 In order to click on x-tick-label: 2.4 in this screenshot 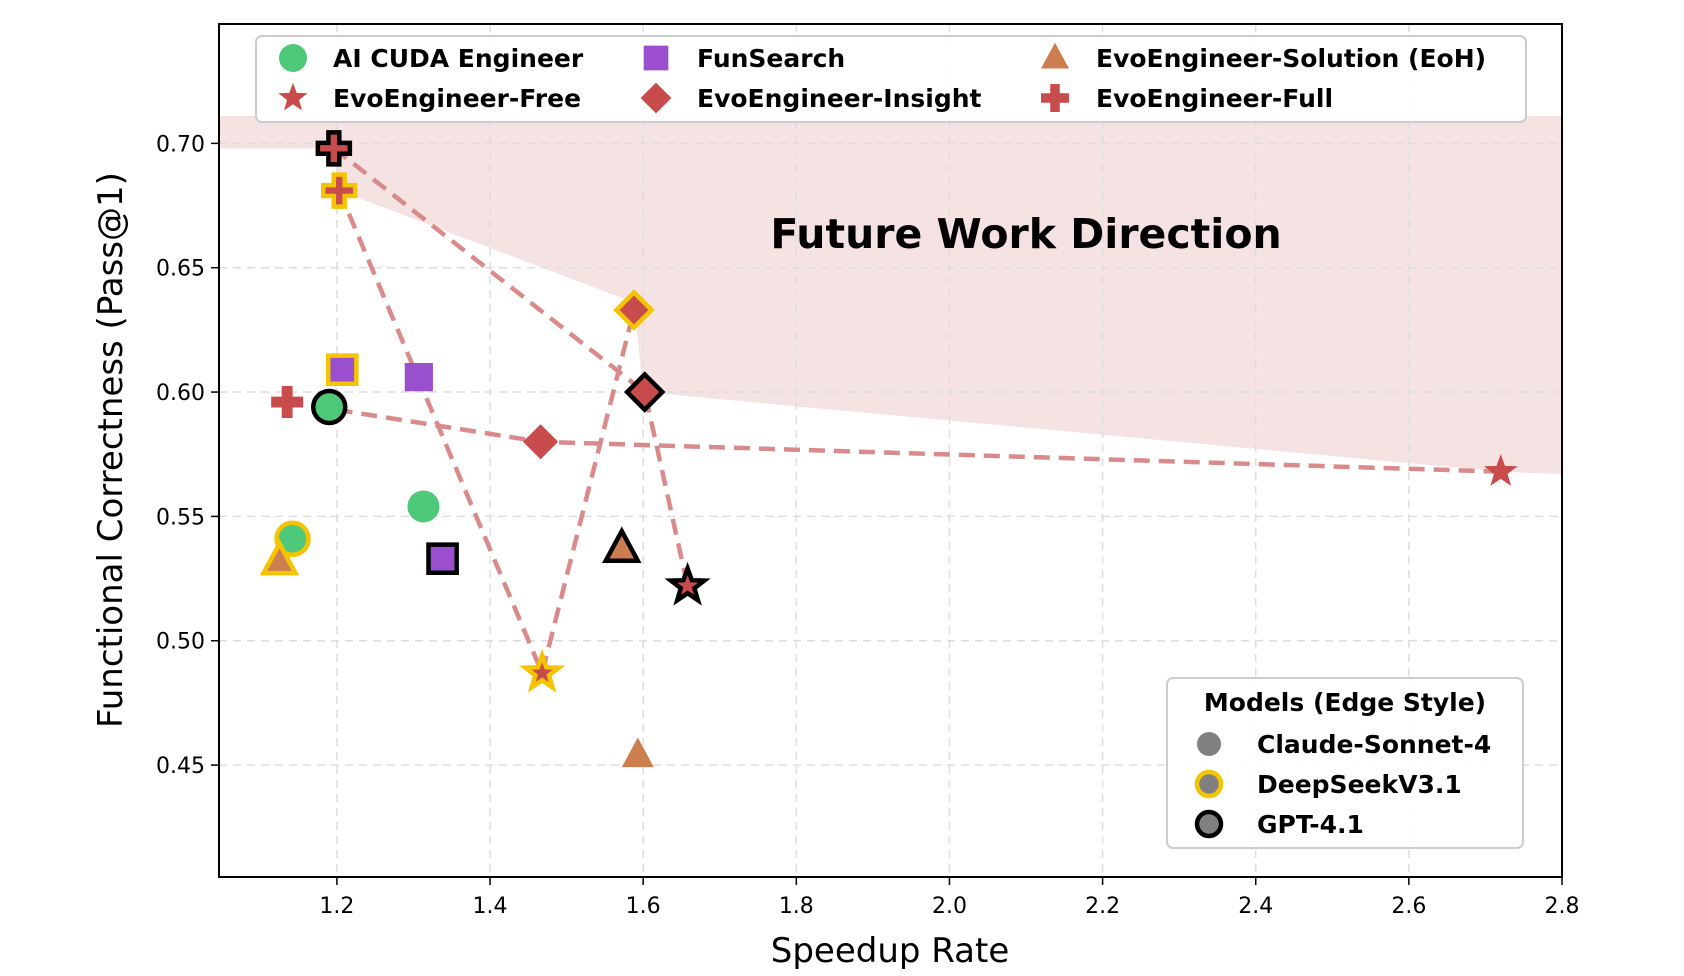, I will do `click(1255, 906)`.